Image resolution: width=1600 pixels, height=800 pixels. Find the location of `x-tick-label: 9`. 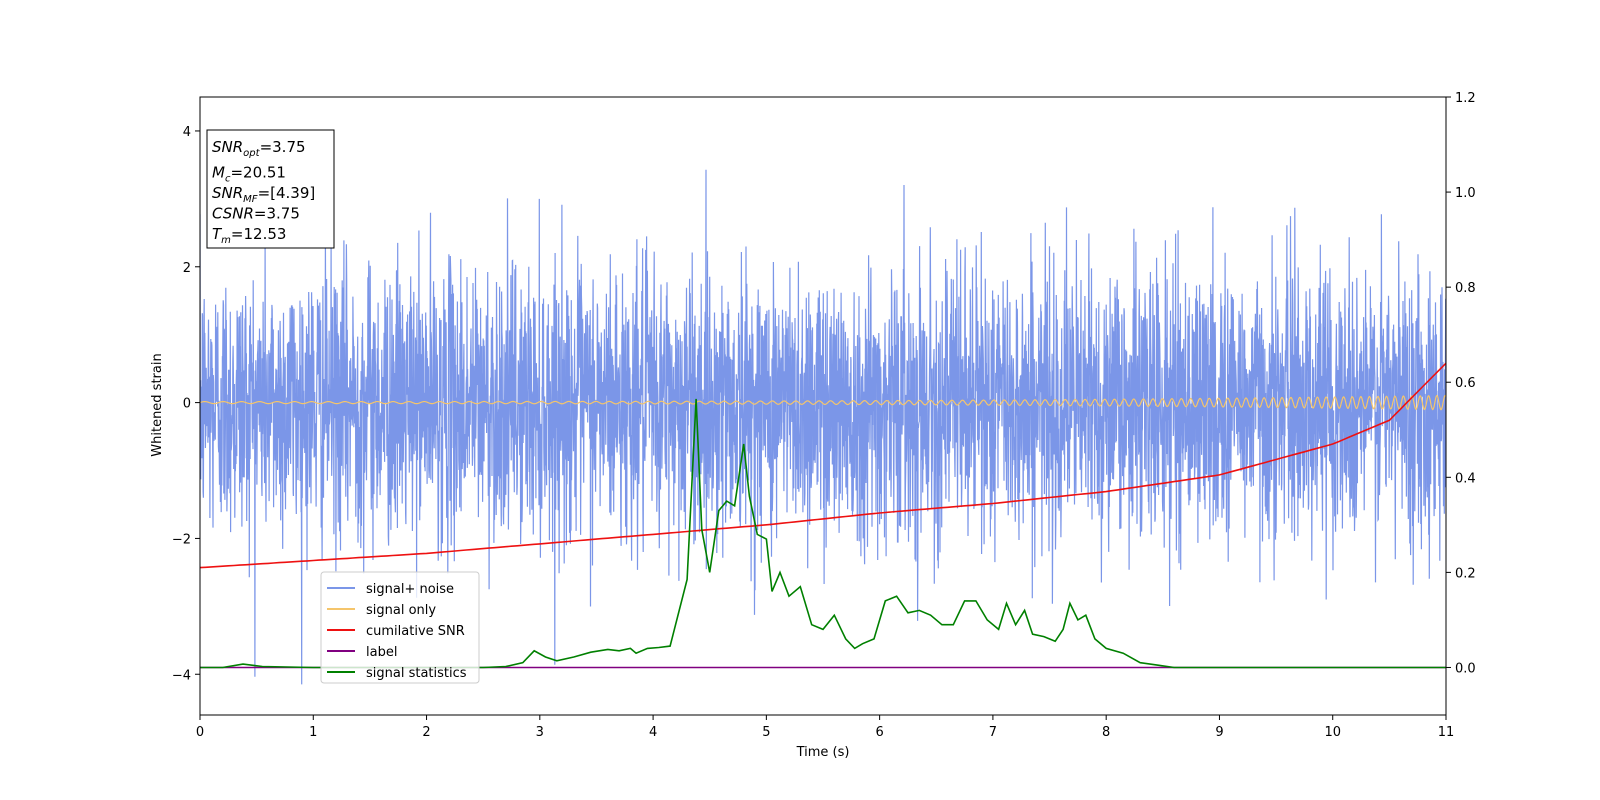

x-tick-label: 9 is located at coordinates (1219, 732).